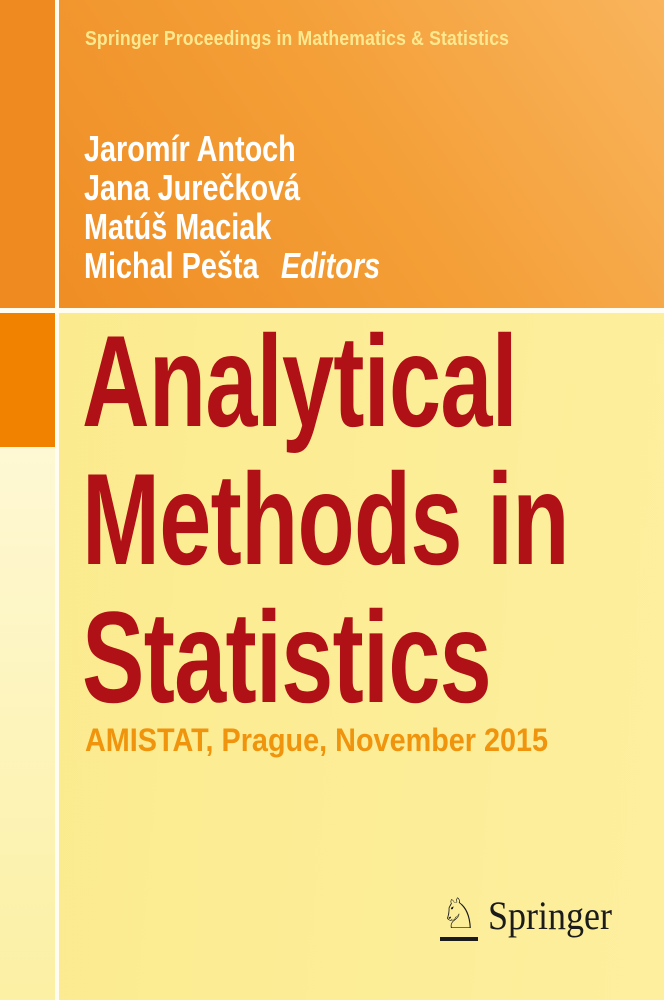 Image resolution: width=664 pixels, height=1000 pixels. What do you see at coordinates (27, 154) in the screenshot?
I see `left-rail-top` at bounding box center [27, 154].